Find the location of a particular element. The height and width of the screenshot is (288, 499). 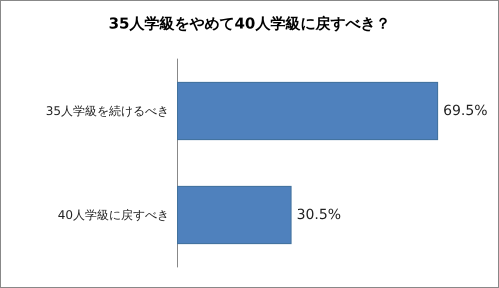

y-tick-label: 35人学級を続けるべき is located at coordinates (107, 111).